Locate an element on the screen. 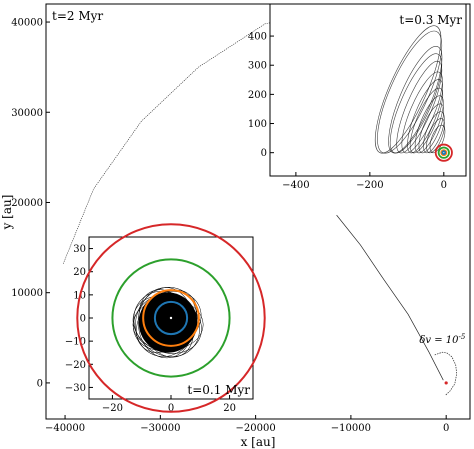 This screenshot has height=449, width=474. inset-bottom-left-center-marker is located at coordinates (171, 318).